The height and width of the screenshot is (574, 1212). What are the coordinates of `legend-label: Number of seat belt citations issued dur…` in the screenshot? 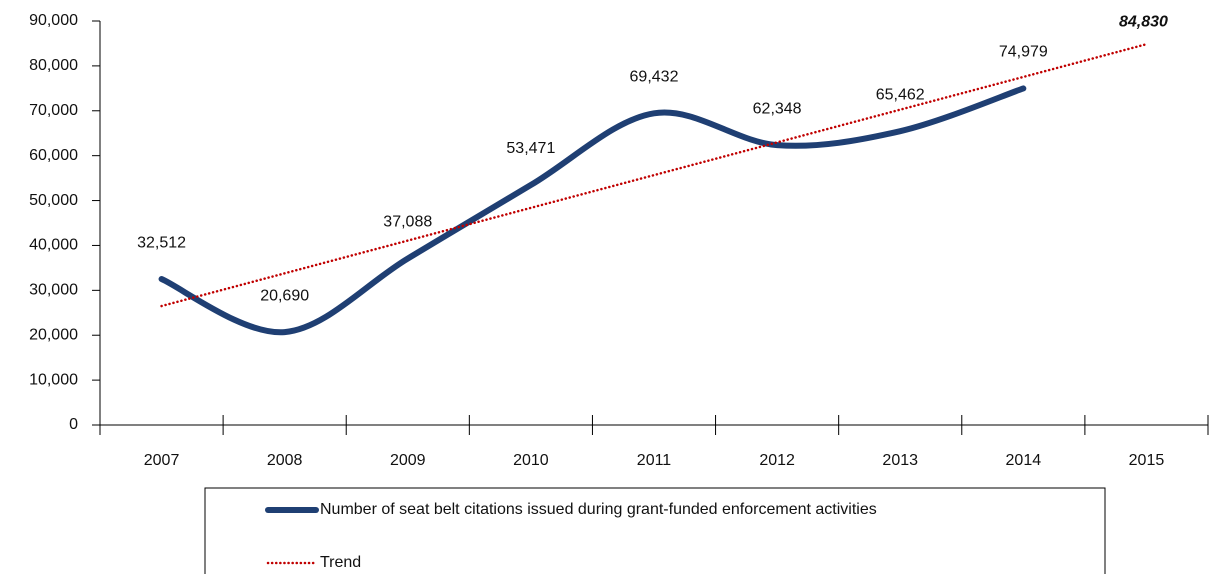 It's located at (598, 509).